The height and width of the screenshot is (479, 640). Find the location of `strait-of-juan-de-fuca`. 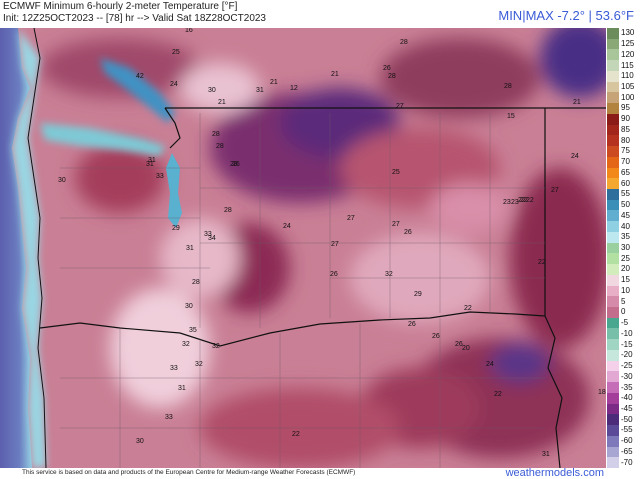

strait-of-juan-de-fuca is located at coordinates (102, 139).